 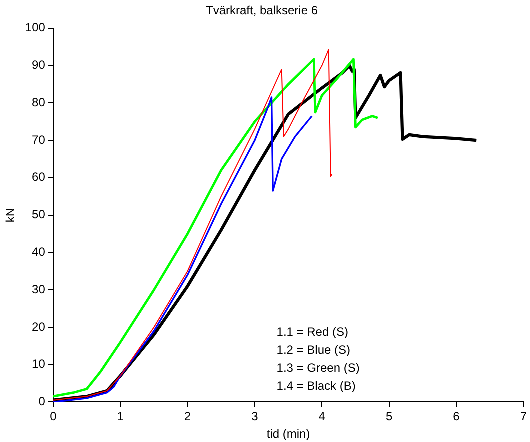 What do you see at coordinates (120, 417) in the screenshot?
I see `x-tick-label: 1` at bounding box center [120, 417].